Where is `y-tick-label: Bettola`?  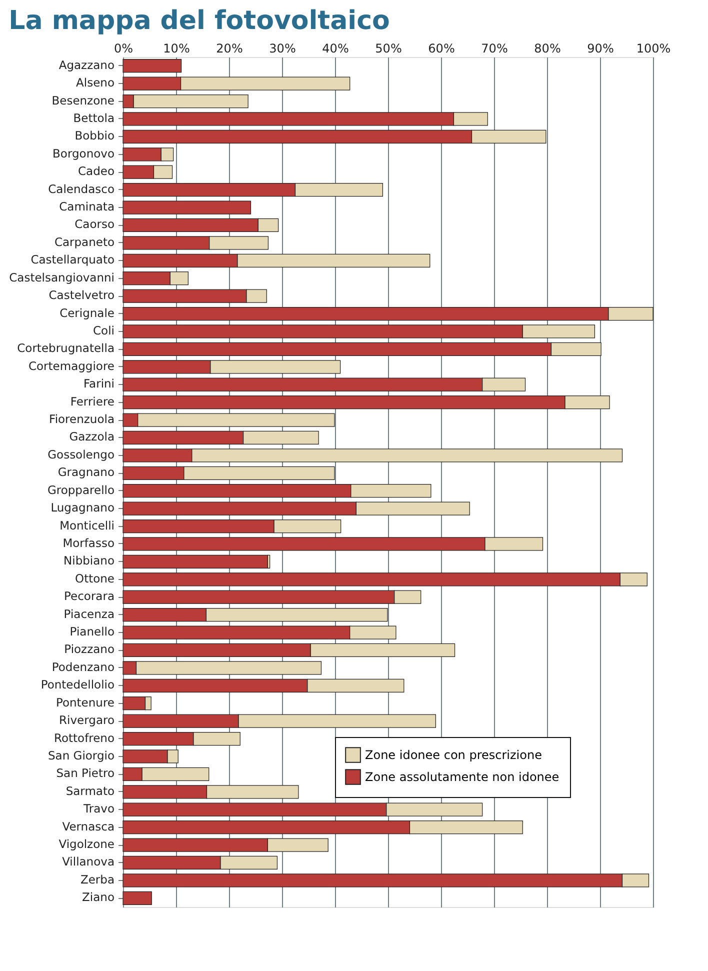 y-tick-label: Bettola is located at coordinates (93, 117).